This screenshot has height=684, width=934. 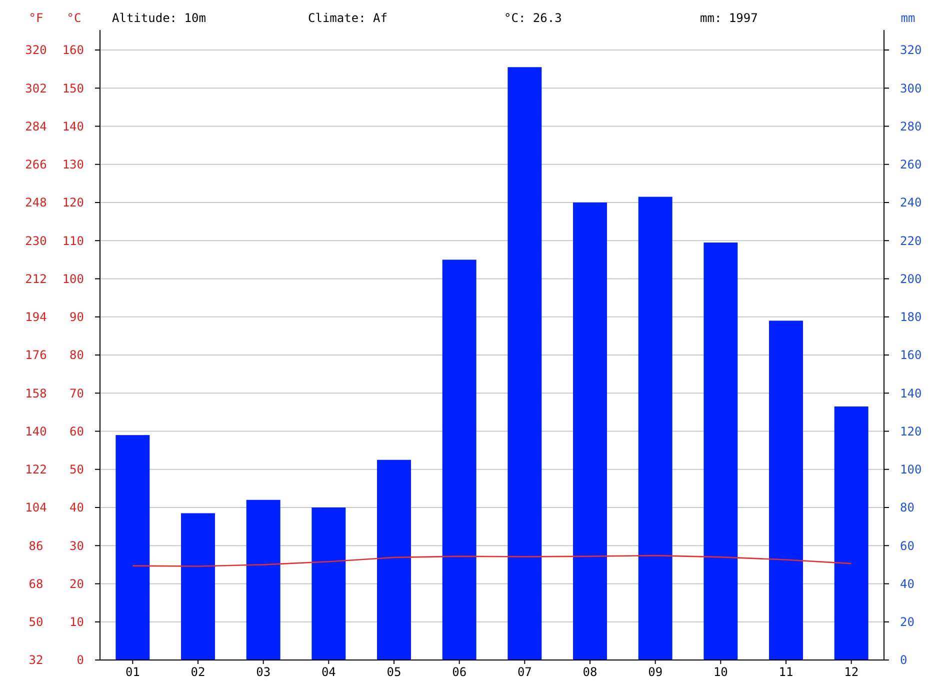 I want to click on y2-tick-label: 260, so click(x=911, y=165).